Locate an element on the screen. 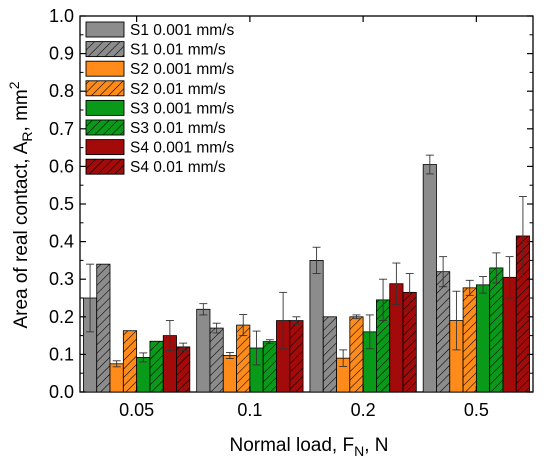 Image resolution: width=550 pixels, height=464 pixels. legend-label: S2 0.01 mm/s is located at coordinates (178, 89).